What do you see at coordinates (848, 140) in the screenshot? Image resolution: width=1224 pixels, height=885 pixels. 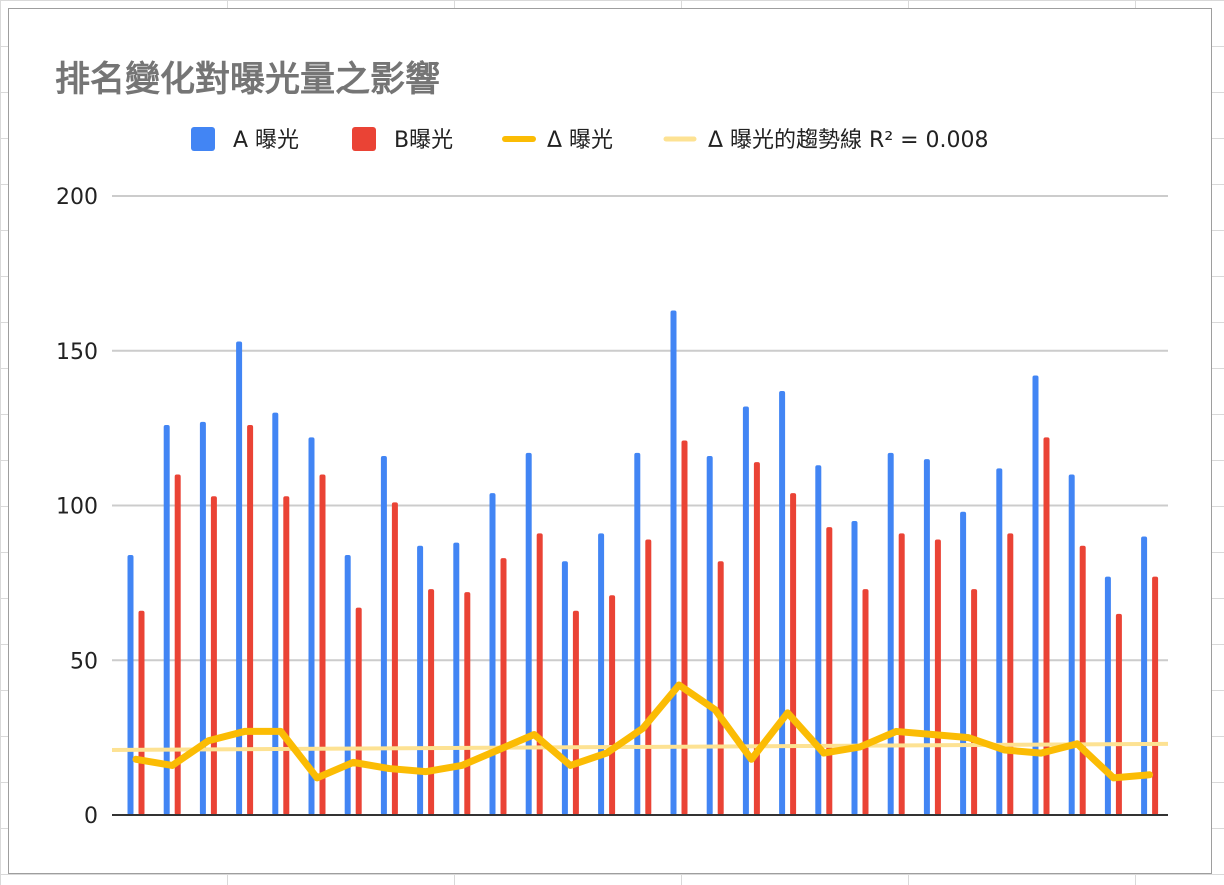 I see `legend-label: Δ 曝光的趨勢線 R² = 0.008` at bounding box center [848, 140].